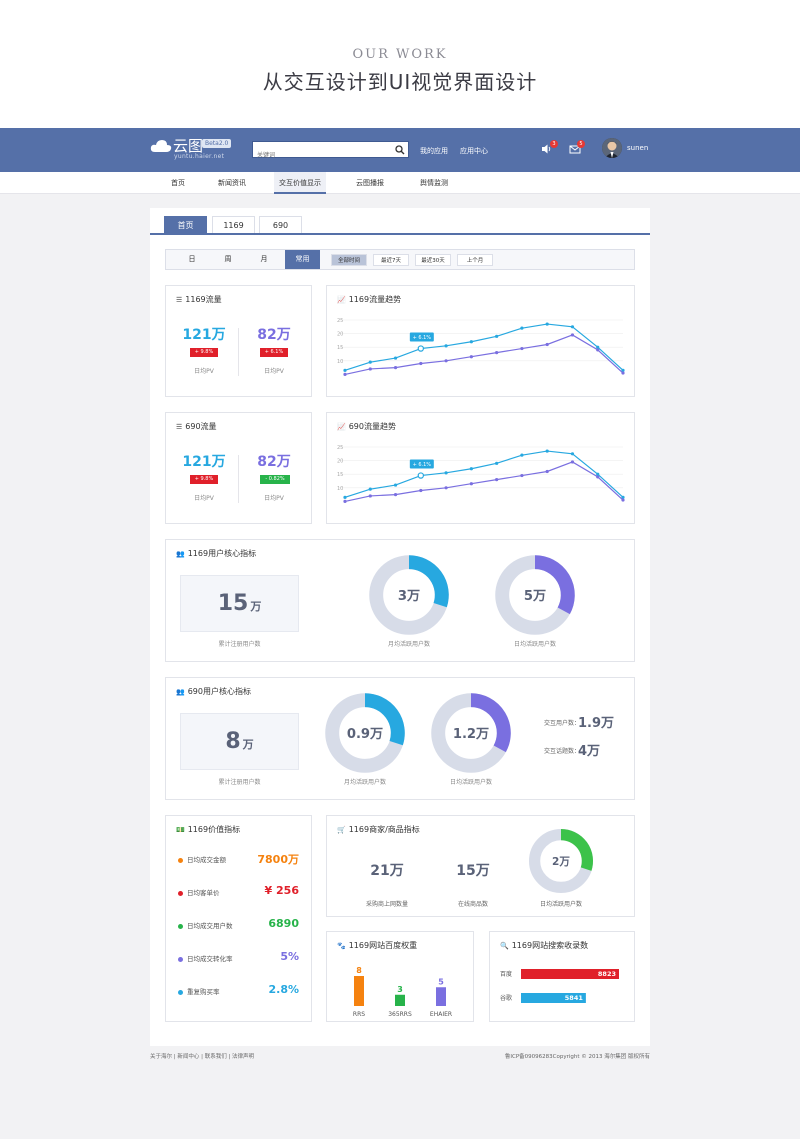 The width and height of the screenshot is (800, 1139). Describe the element at coordinates (341, 830) in the screenshot. I see `cart-icon: 🛒` at that location.